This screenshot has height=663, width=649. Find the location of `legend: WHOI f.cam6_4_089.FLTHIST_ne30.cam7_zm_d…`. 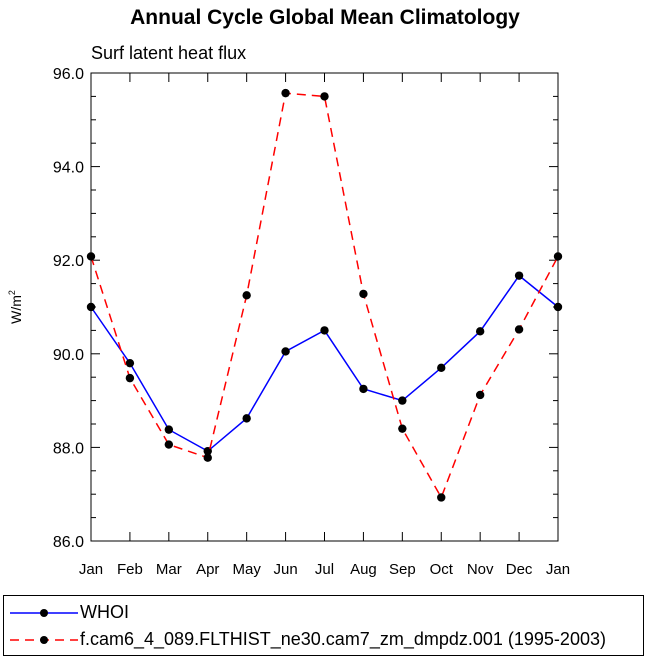

legend: WHOI f.cam6_4_089.FLTHIST_ne30.cam7_zm_d… is located at coordinates (323, 625).